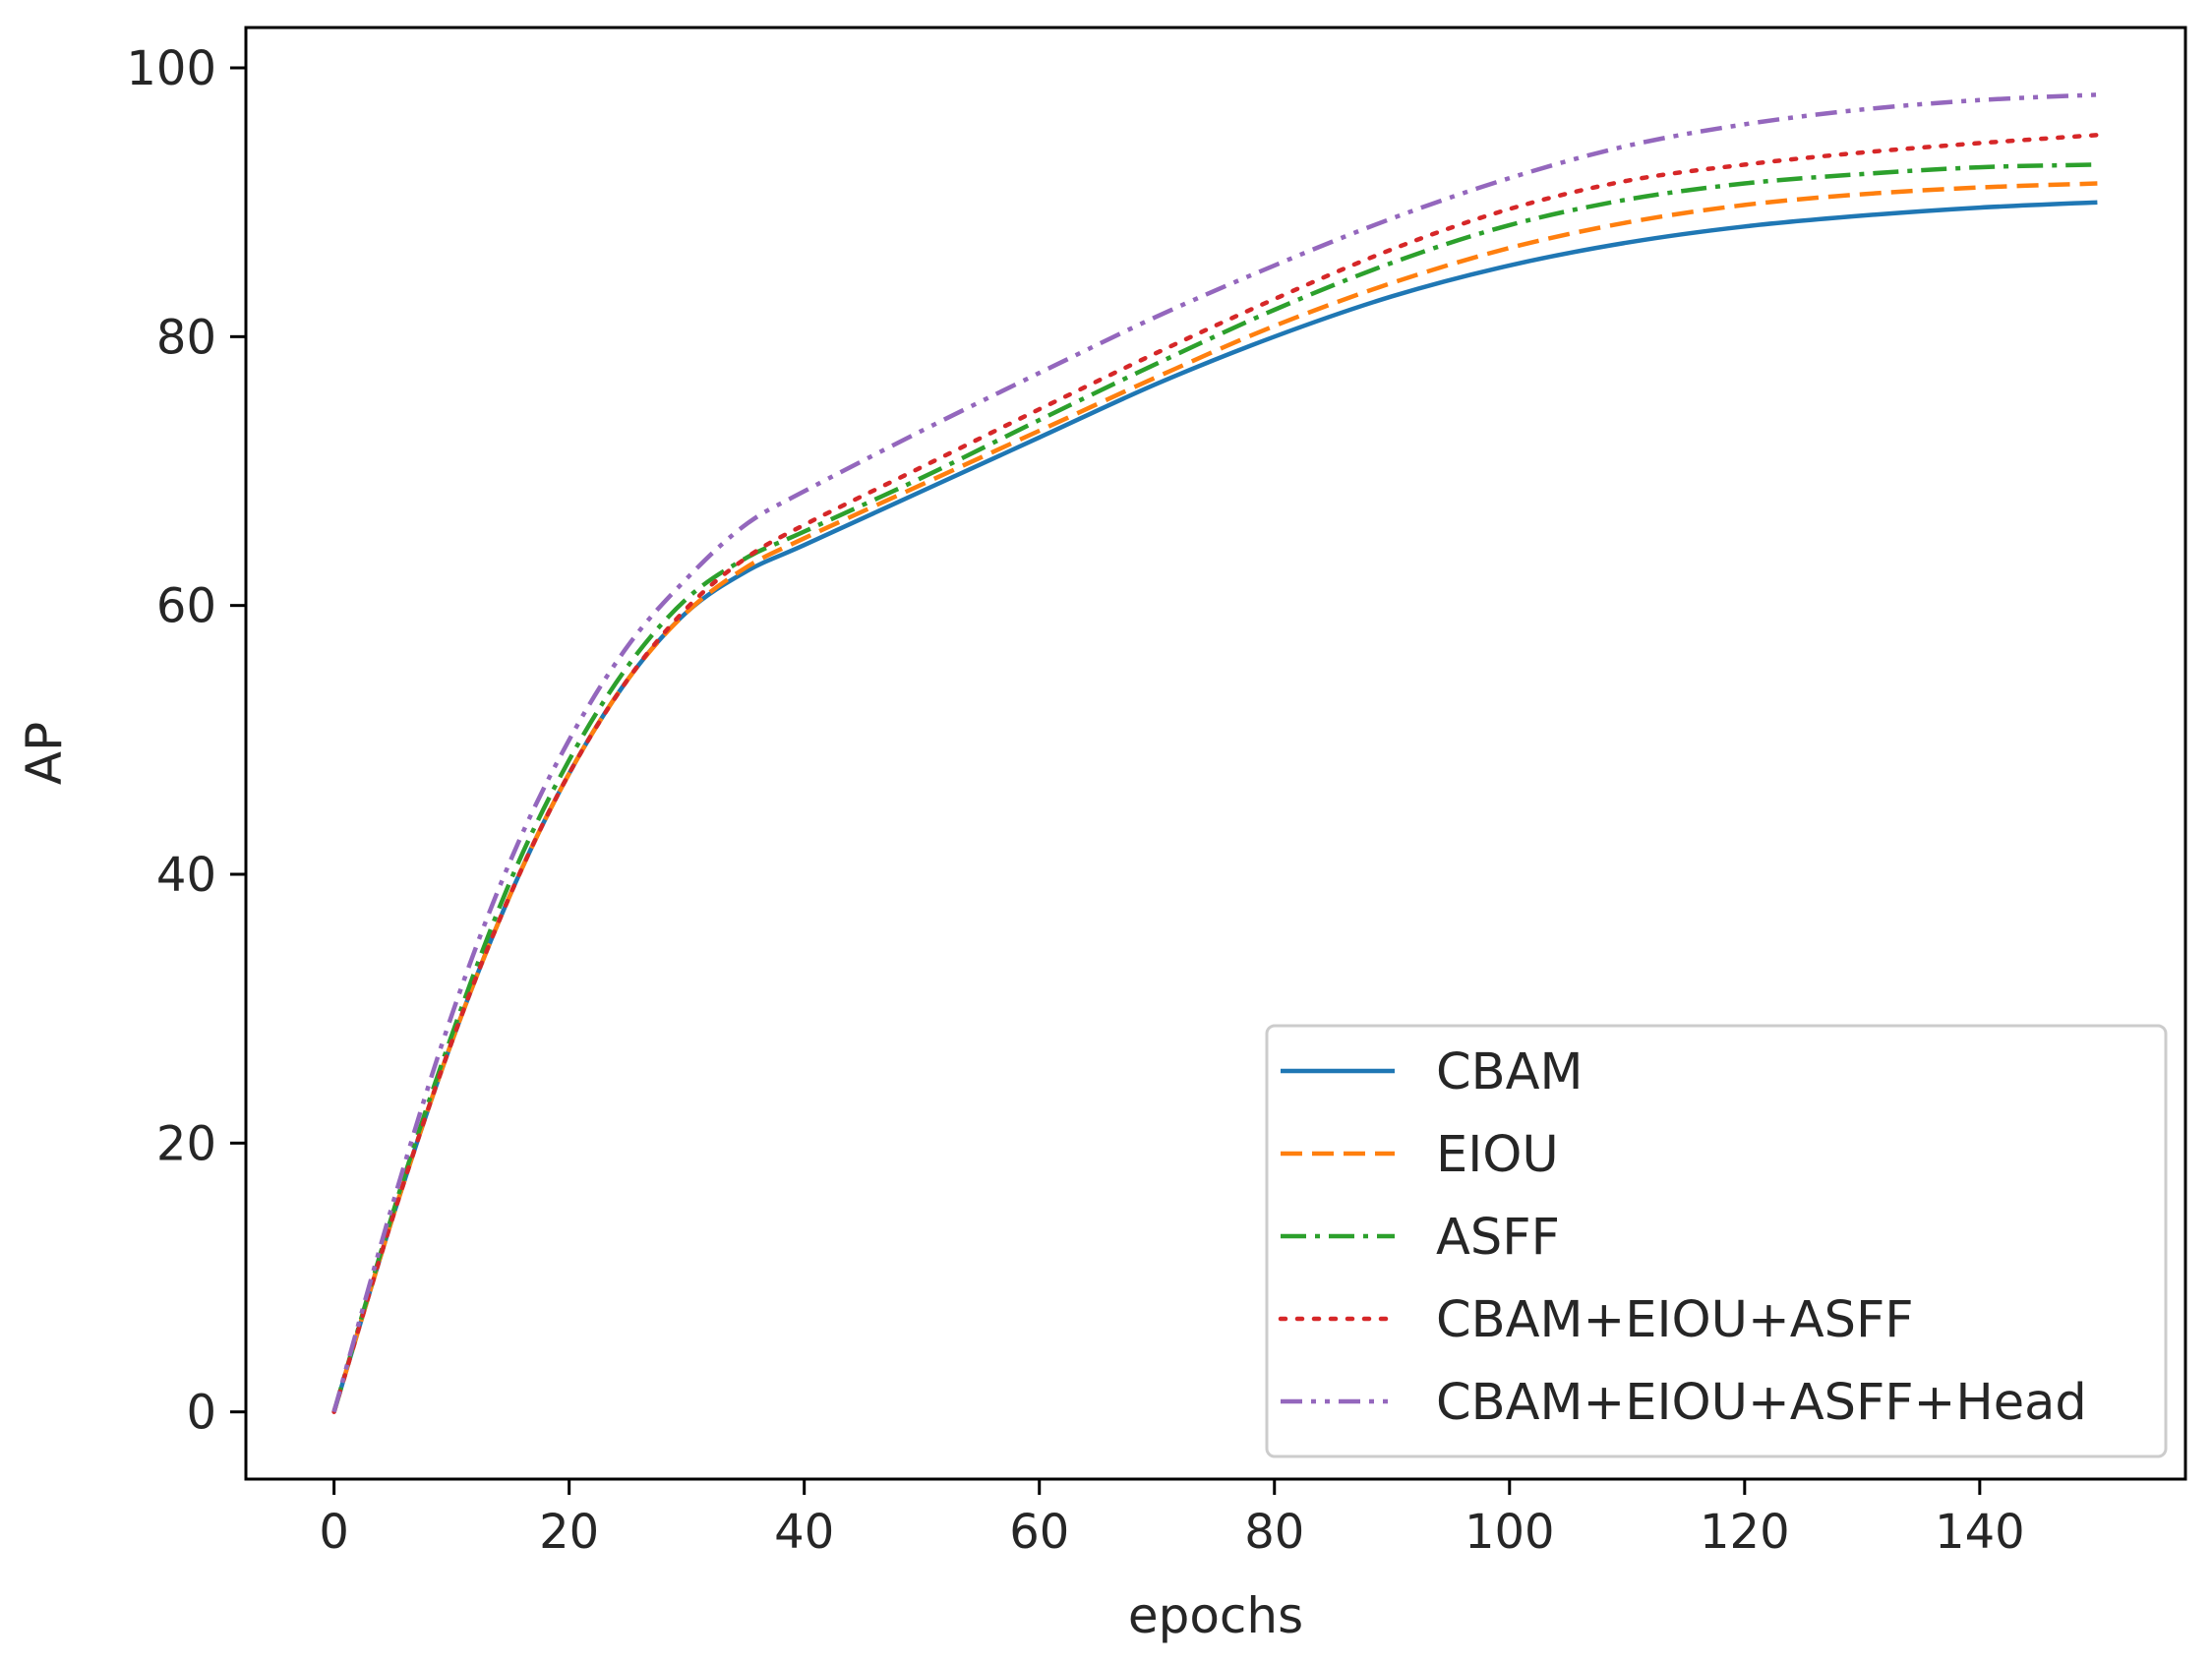 This screenshot has height=1663, width=2212. I want to click on legend-label: EIOU, so click(1497, 1155).